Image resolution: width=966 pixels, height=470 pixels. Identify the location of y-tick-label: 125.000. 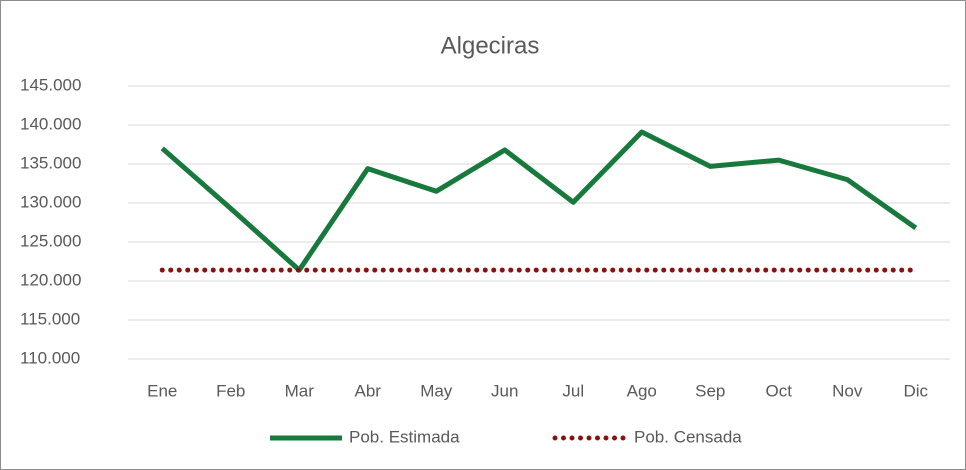
(50, 240).